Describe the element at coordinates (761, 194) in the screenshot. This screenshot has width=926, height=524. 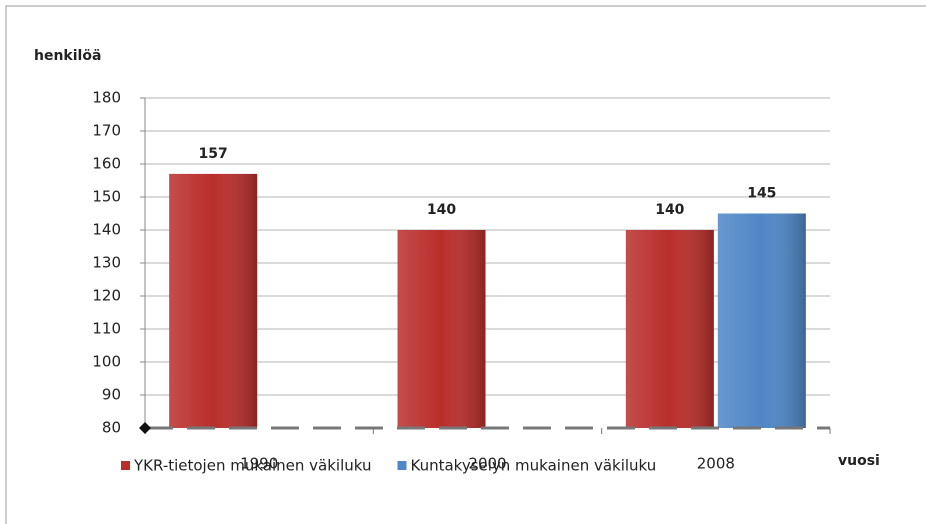
I see `data-label: 145` at that location.